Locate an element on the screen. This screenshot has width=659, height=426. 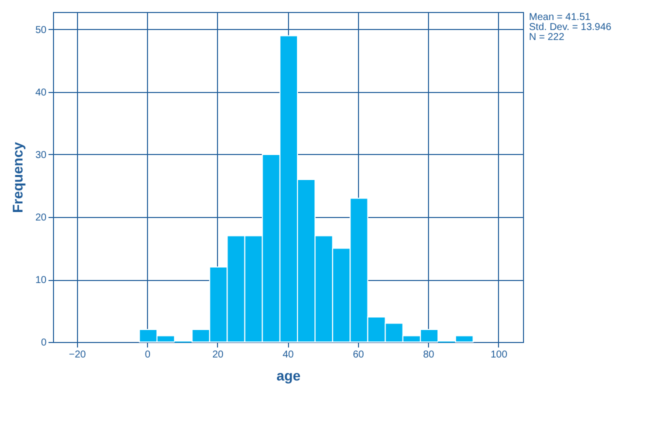
x-tick-label: 20 is located at coordinates (218, 355).